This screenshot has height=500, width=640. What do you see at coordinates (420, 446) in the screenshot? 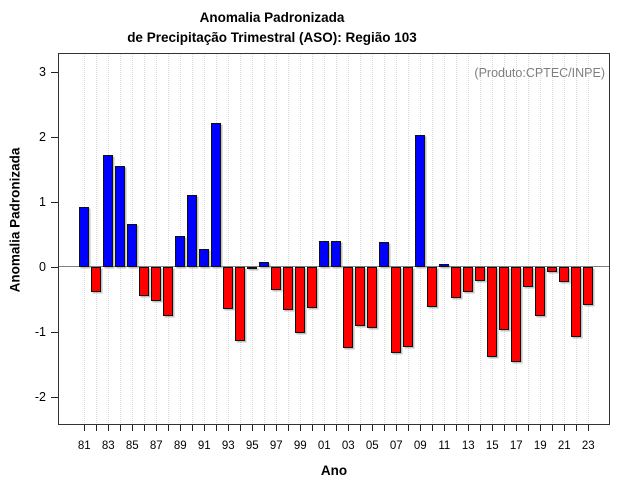
I see `x-tick-label: 09` at bounding box center [420, 446].